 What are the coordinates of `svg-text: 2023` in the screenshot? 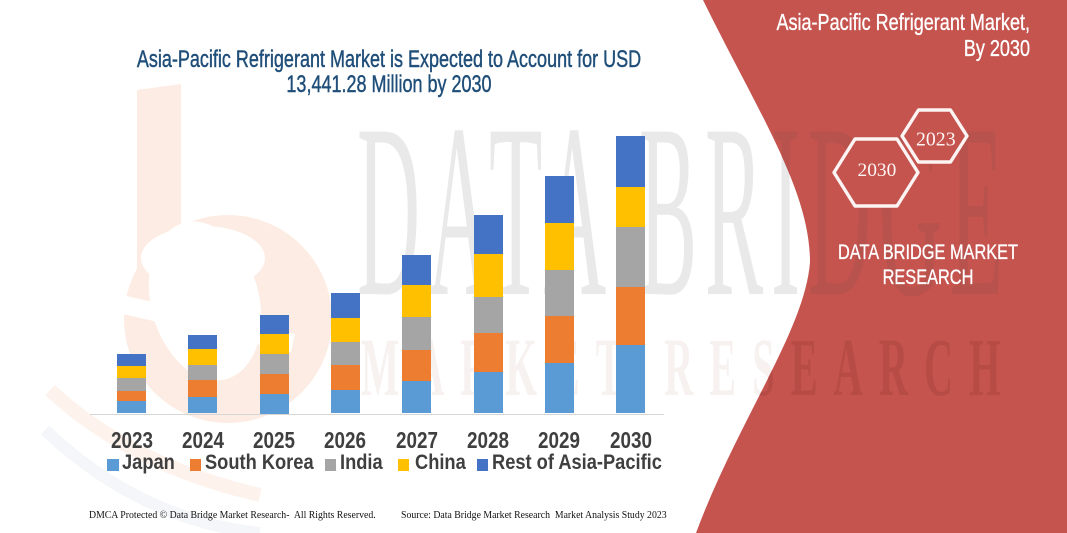 It's located at (936, 139).